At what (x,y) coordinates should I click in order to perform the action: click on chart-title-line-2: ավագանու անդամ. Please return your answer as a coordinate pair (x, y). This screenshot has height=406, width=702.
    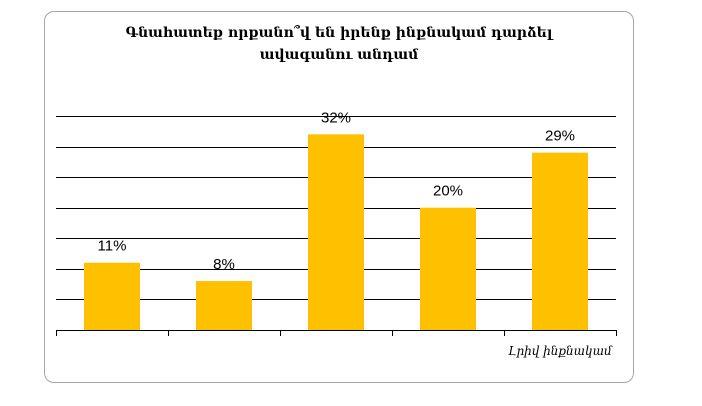
    Looking at the image, I should click on (339, 55).